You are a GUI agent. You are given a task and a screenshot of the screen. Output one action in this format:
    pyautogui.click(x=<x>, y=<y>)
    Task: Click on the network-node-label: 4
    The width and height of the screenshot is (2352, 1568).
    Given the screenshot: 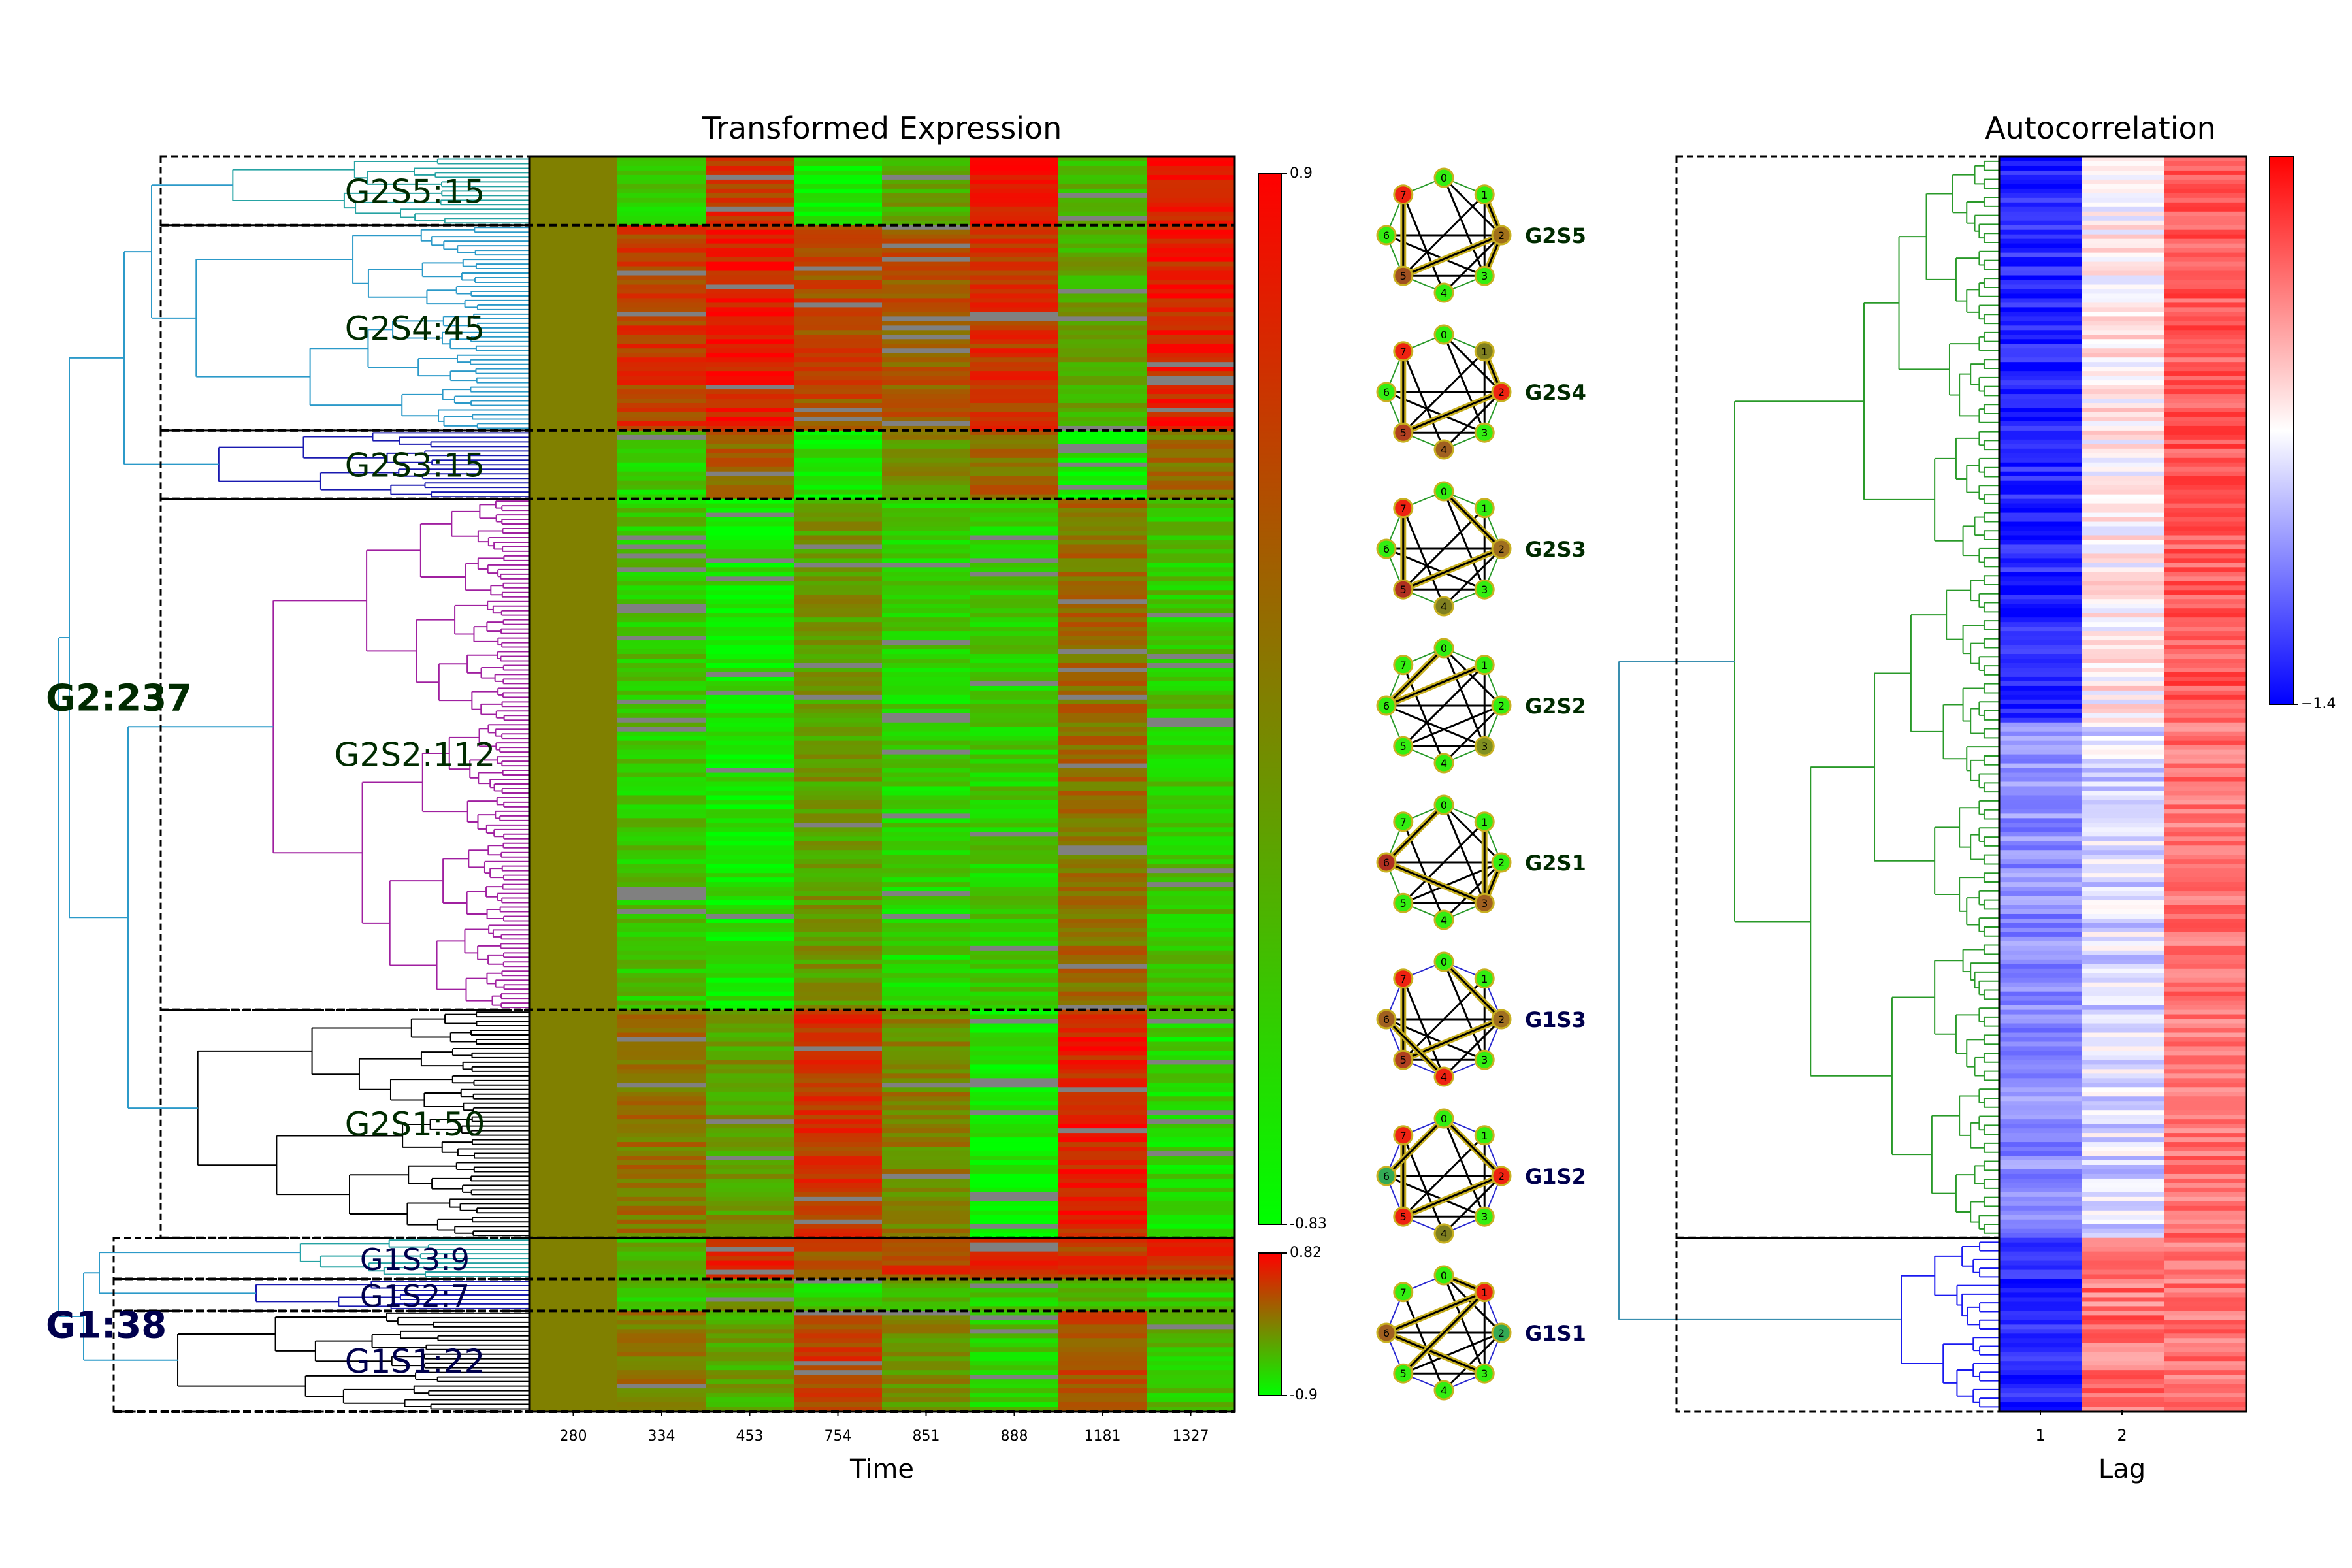 What is the action you would take?
    pyautogui.click(x=1444, y=1390)
    